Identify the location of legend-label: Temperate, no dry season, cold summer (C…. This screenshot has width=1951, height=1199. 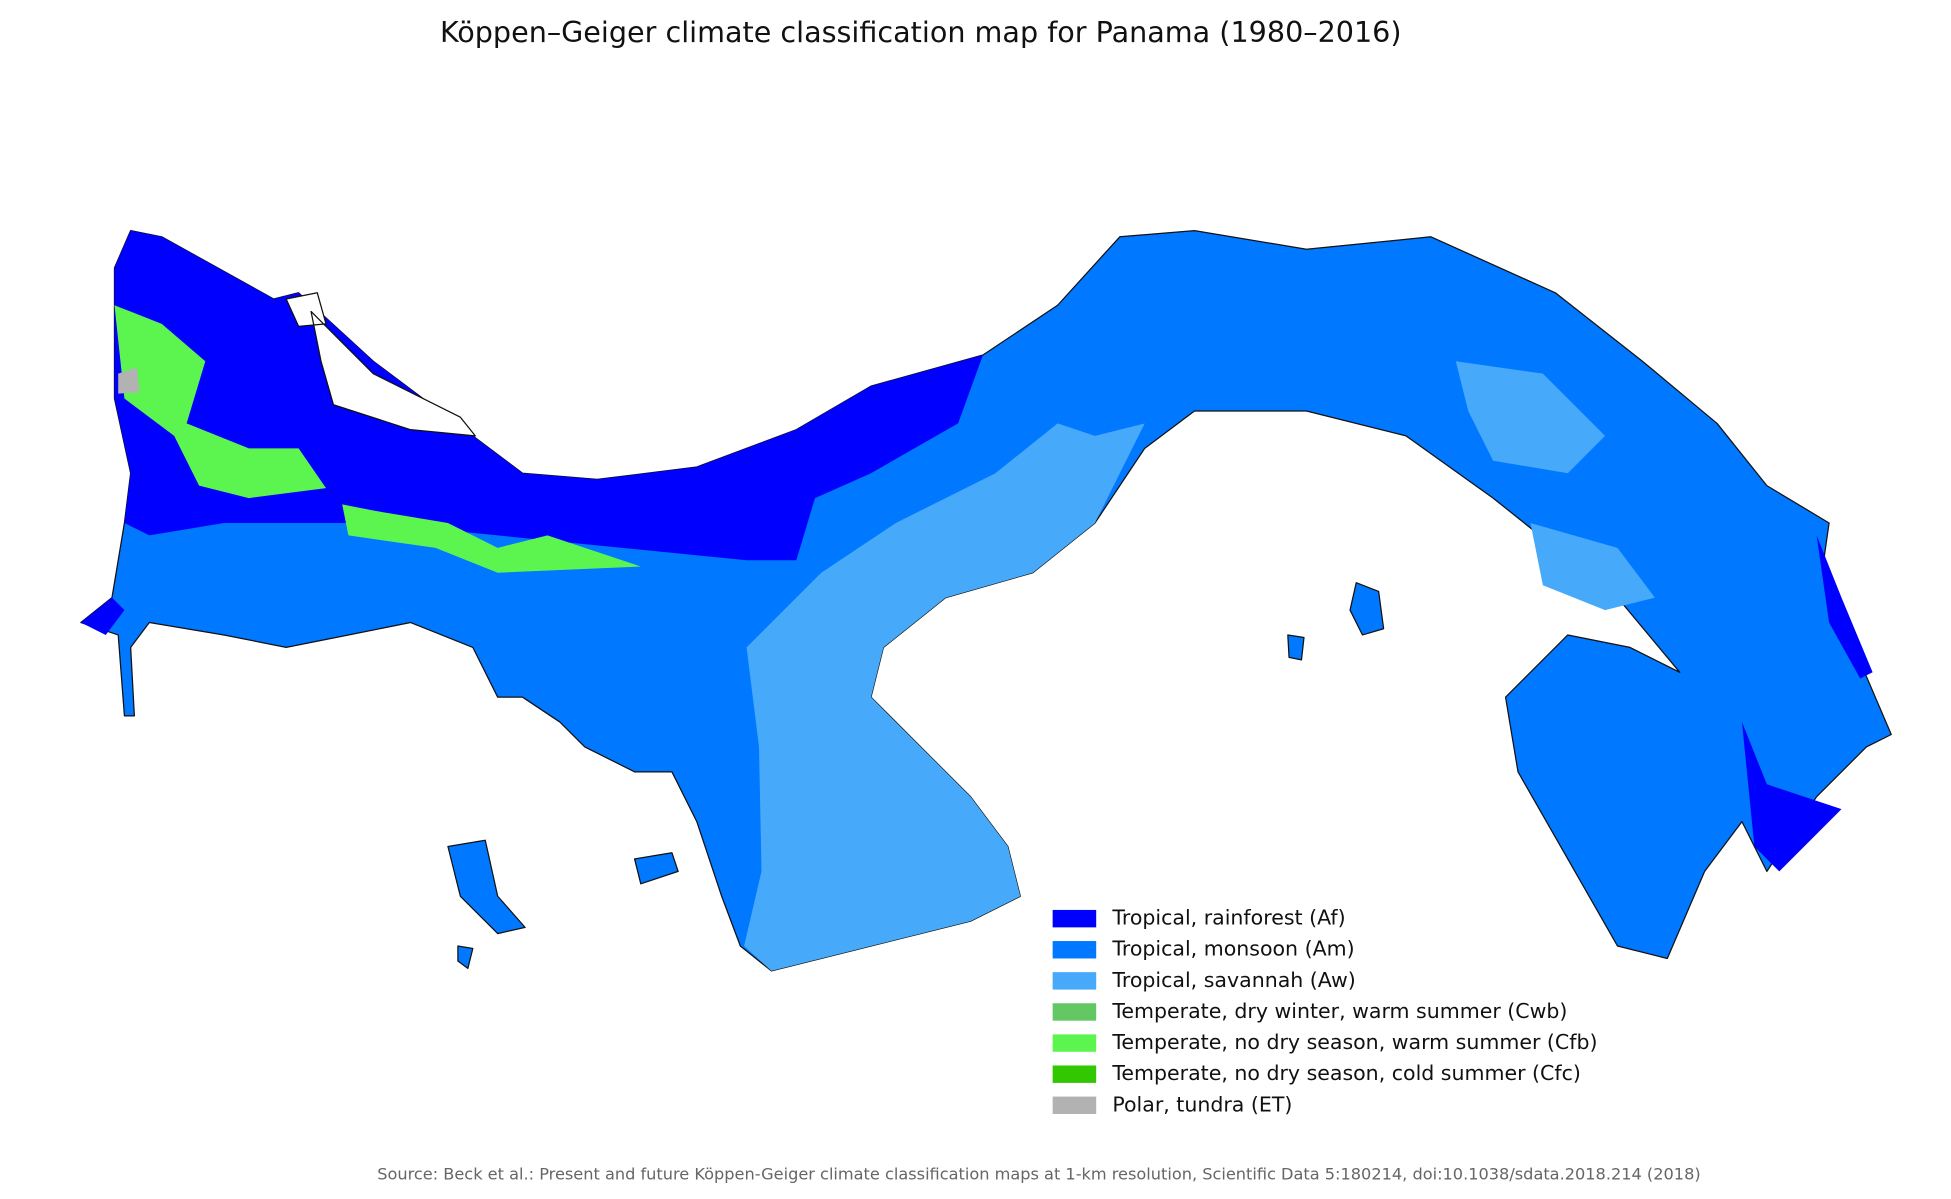
(1346, 1073).